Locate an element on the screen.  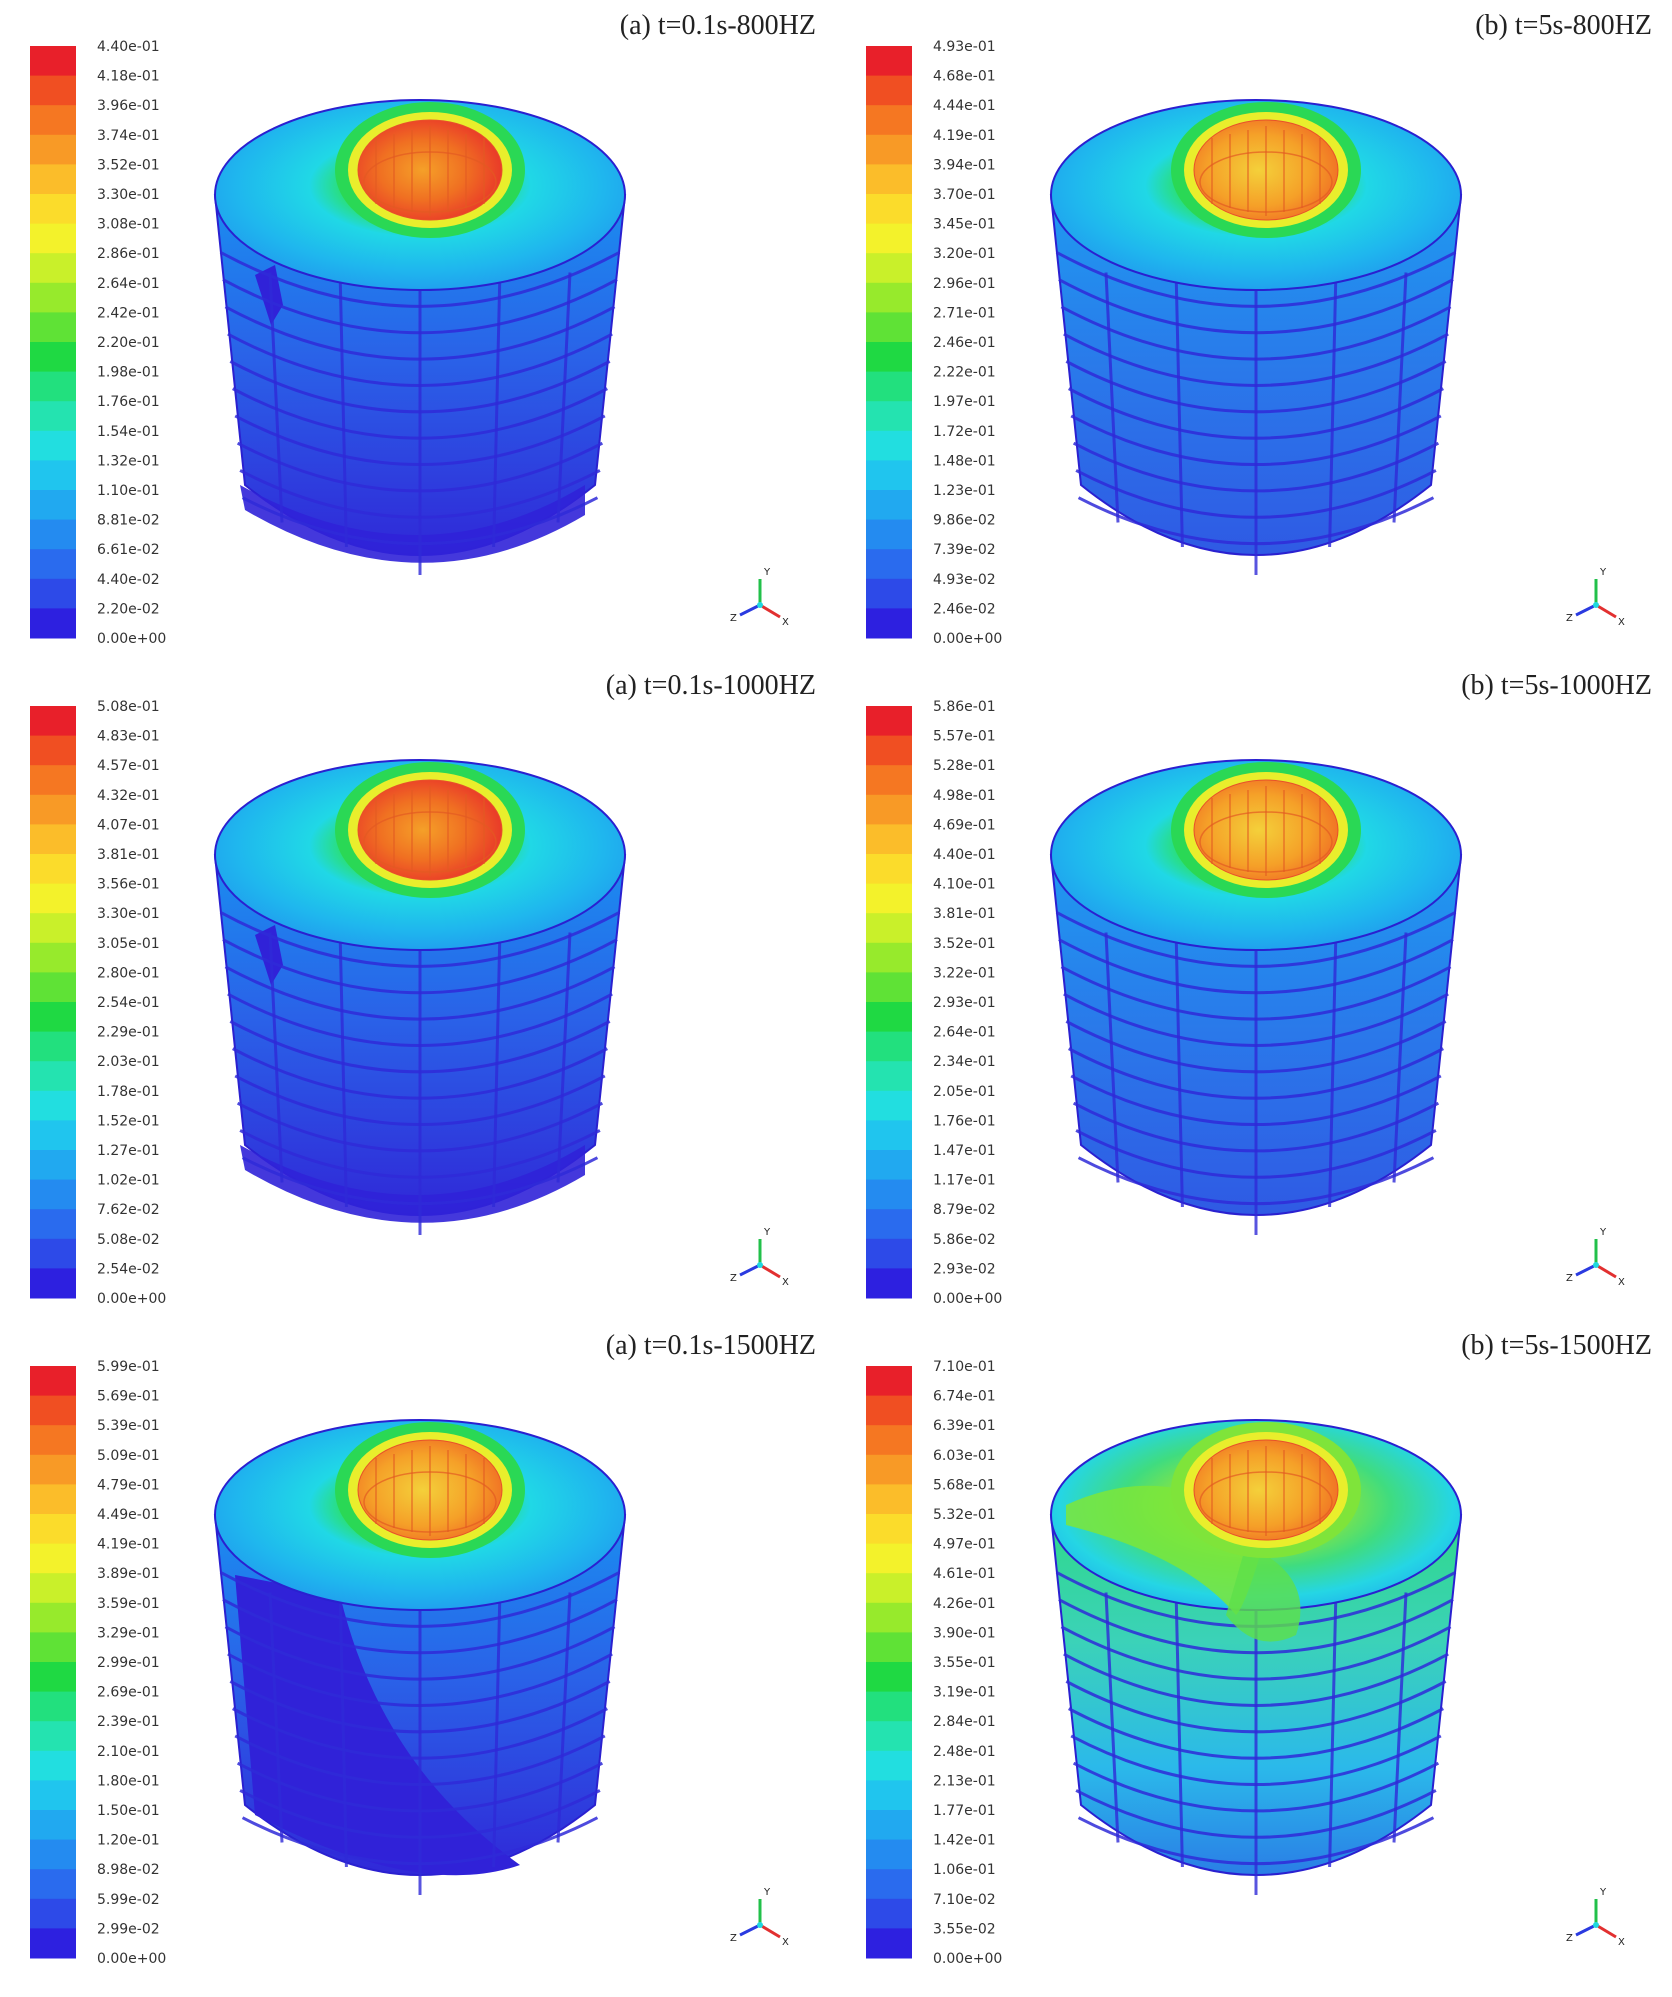
colorbar-tick-label: 4.19e-01 is located at coordinates (128, 1545).